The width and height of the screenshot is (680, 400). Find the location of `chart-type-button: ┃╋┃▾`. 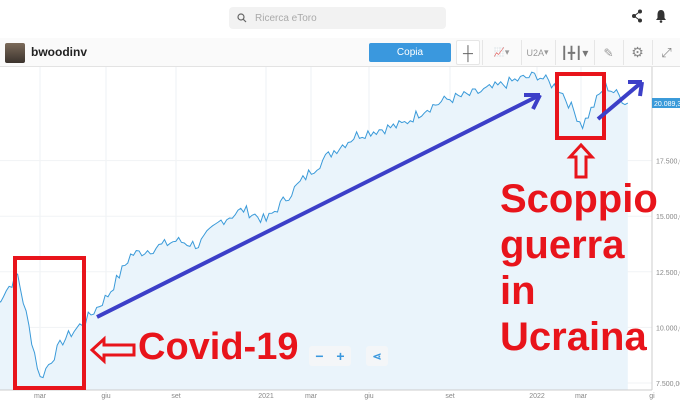

chart-type-button: ┃╋┃▾ is located at coordinates (574, 52).